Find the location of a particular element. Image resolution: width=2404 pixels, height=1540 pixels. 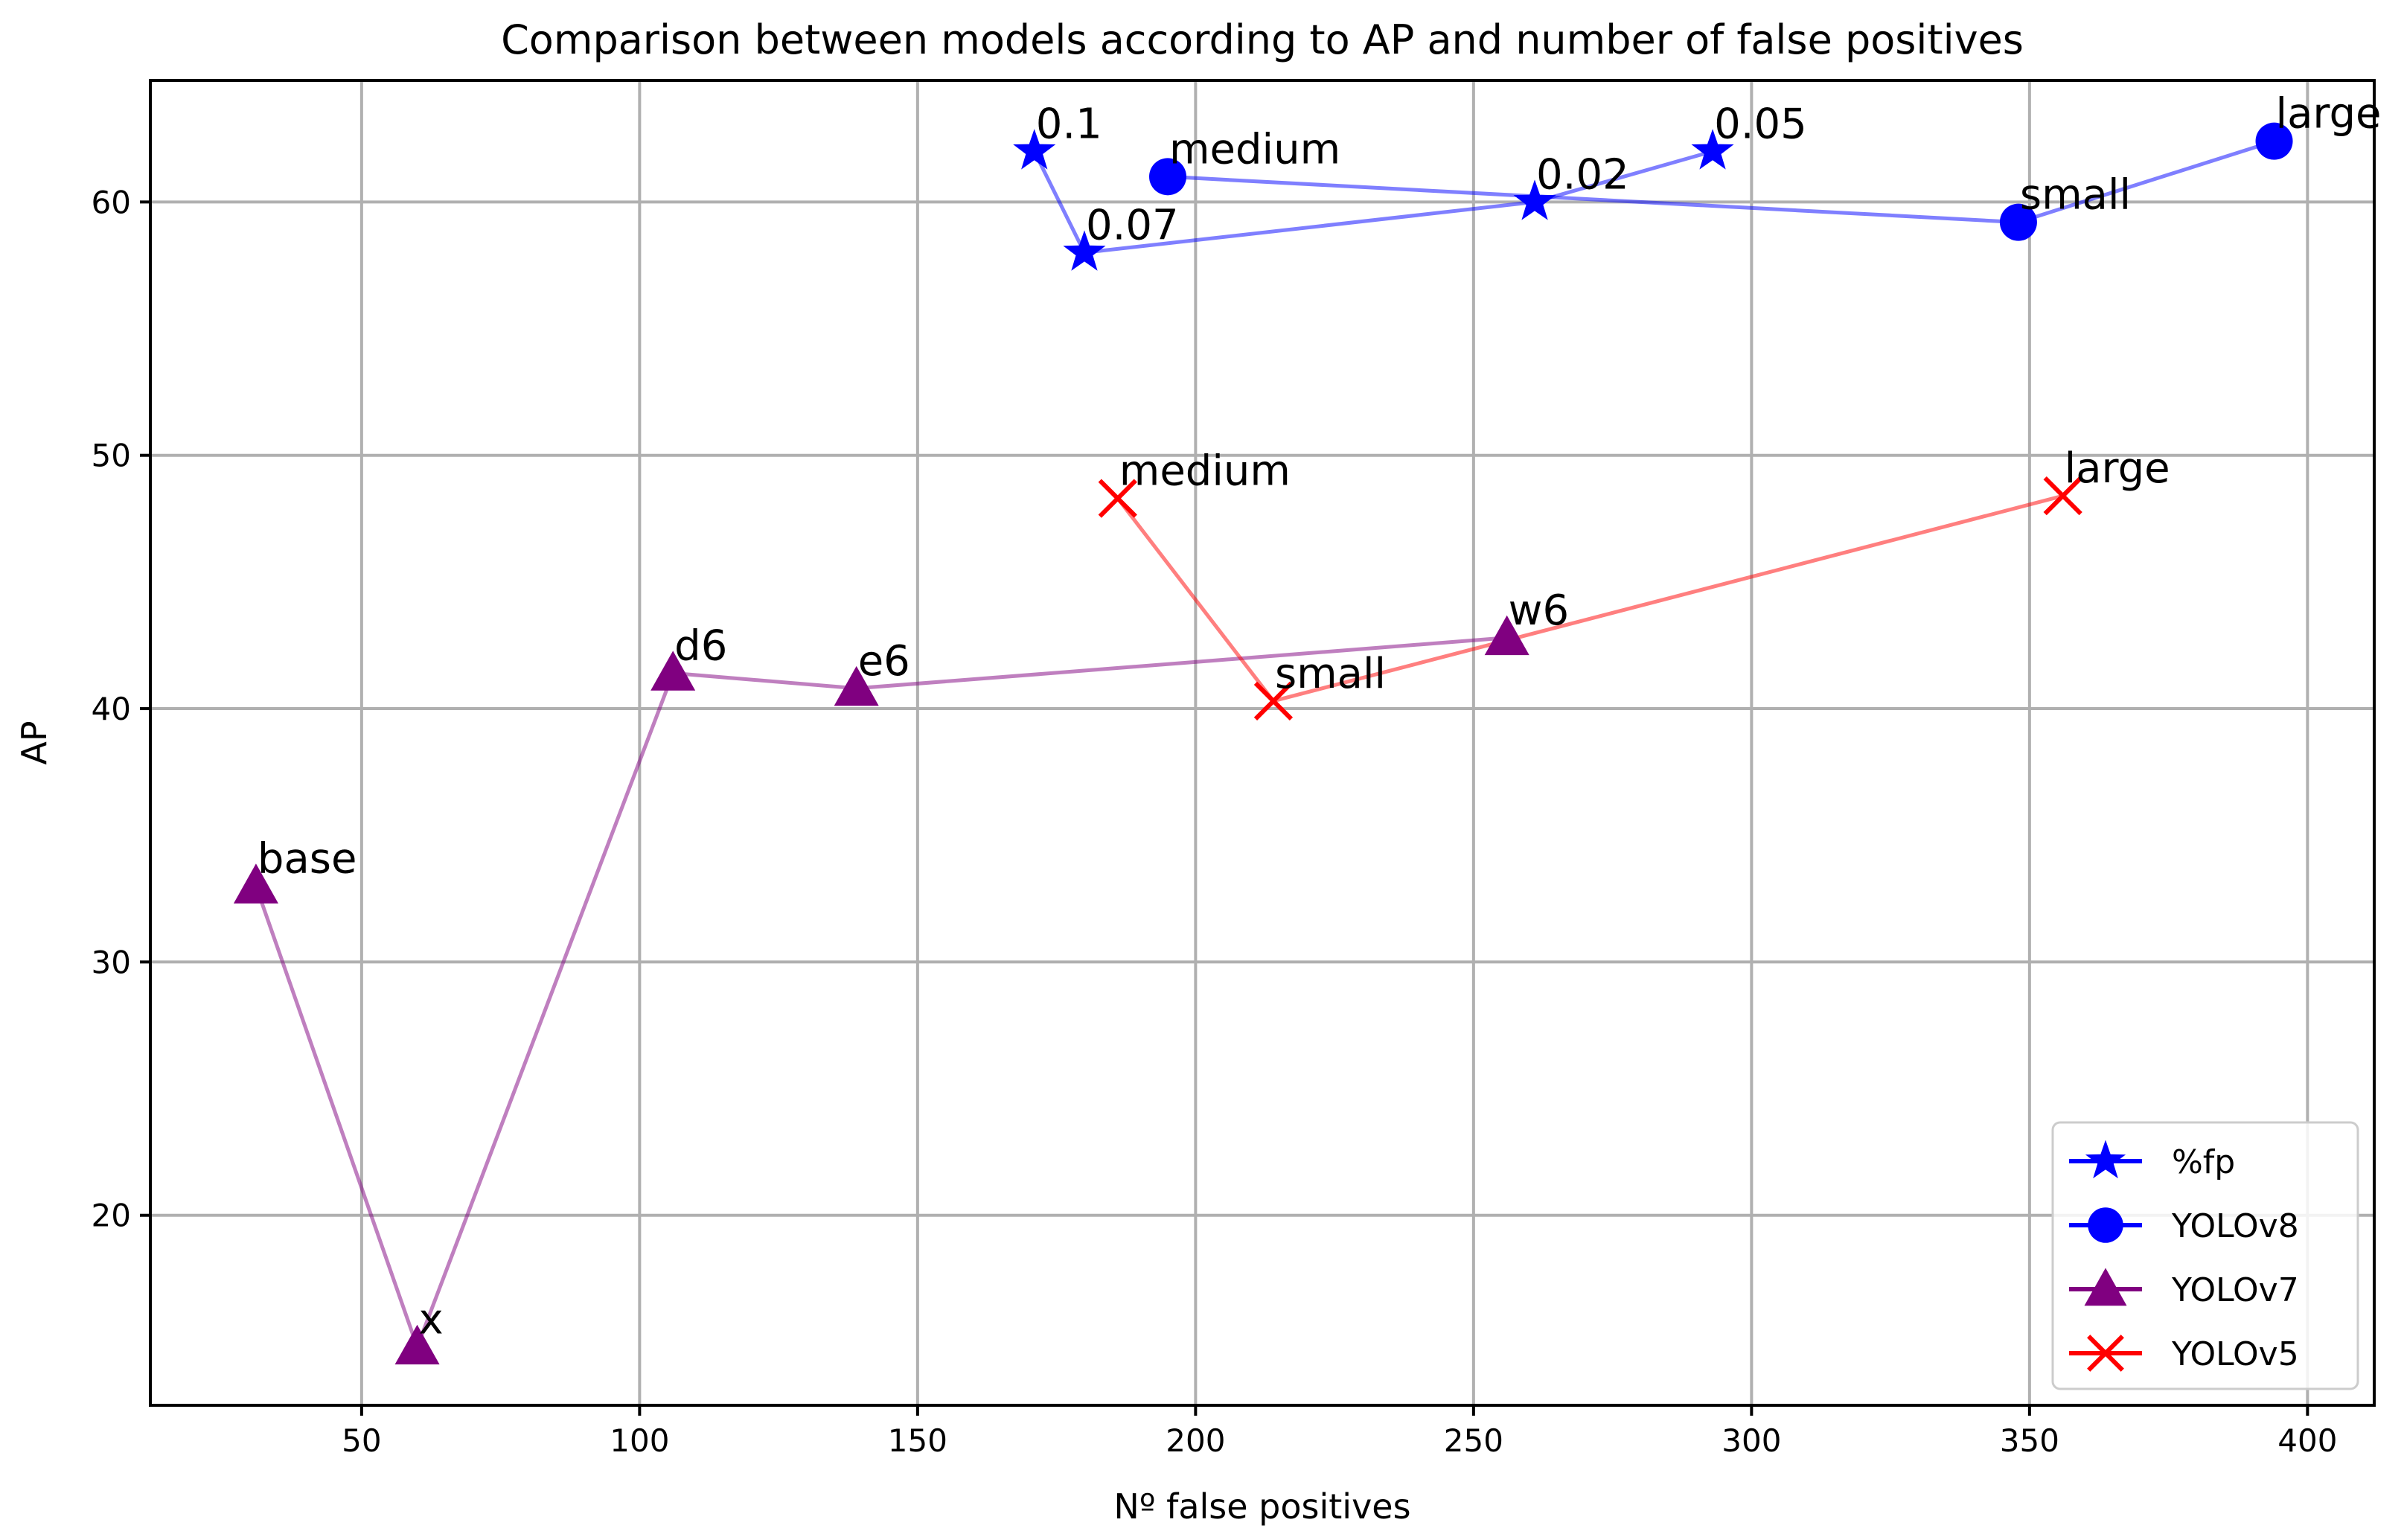

point-label-yolov7: base is located at coordinates (307, 859).